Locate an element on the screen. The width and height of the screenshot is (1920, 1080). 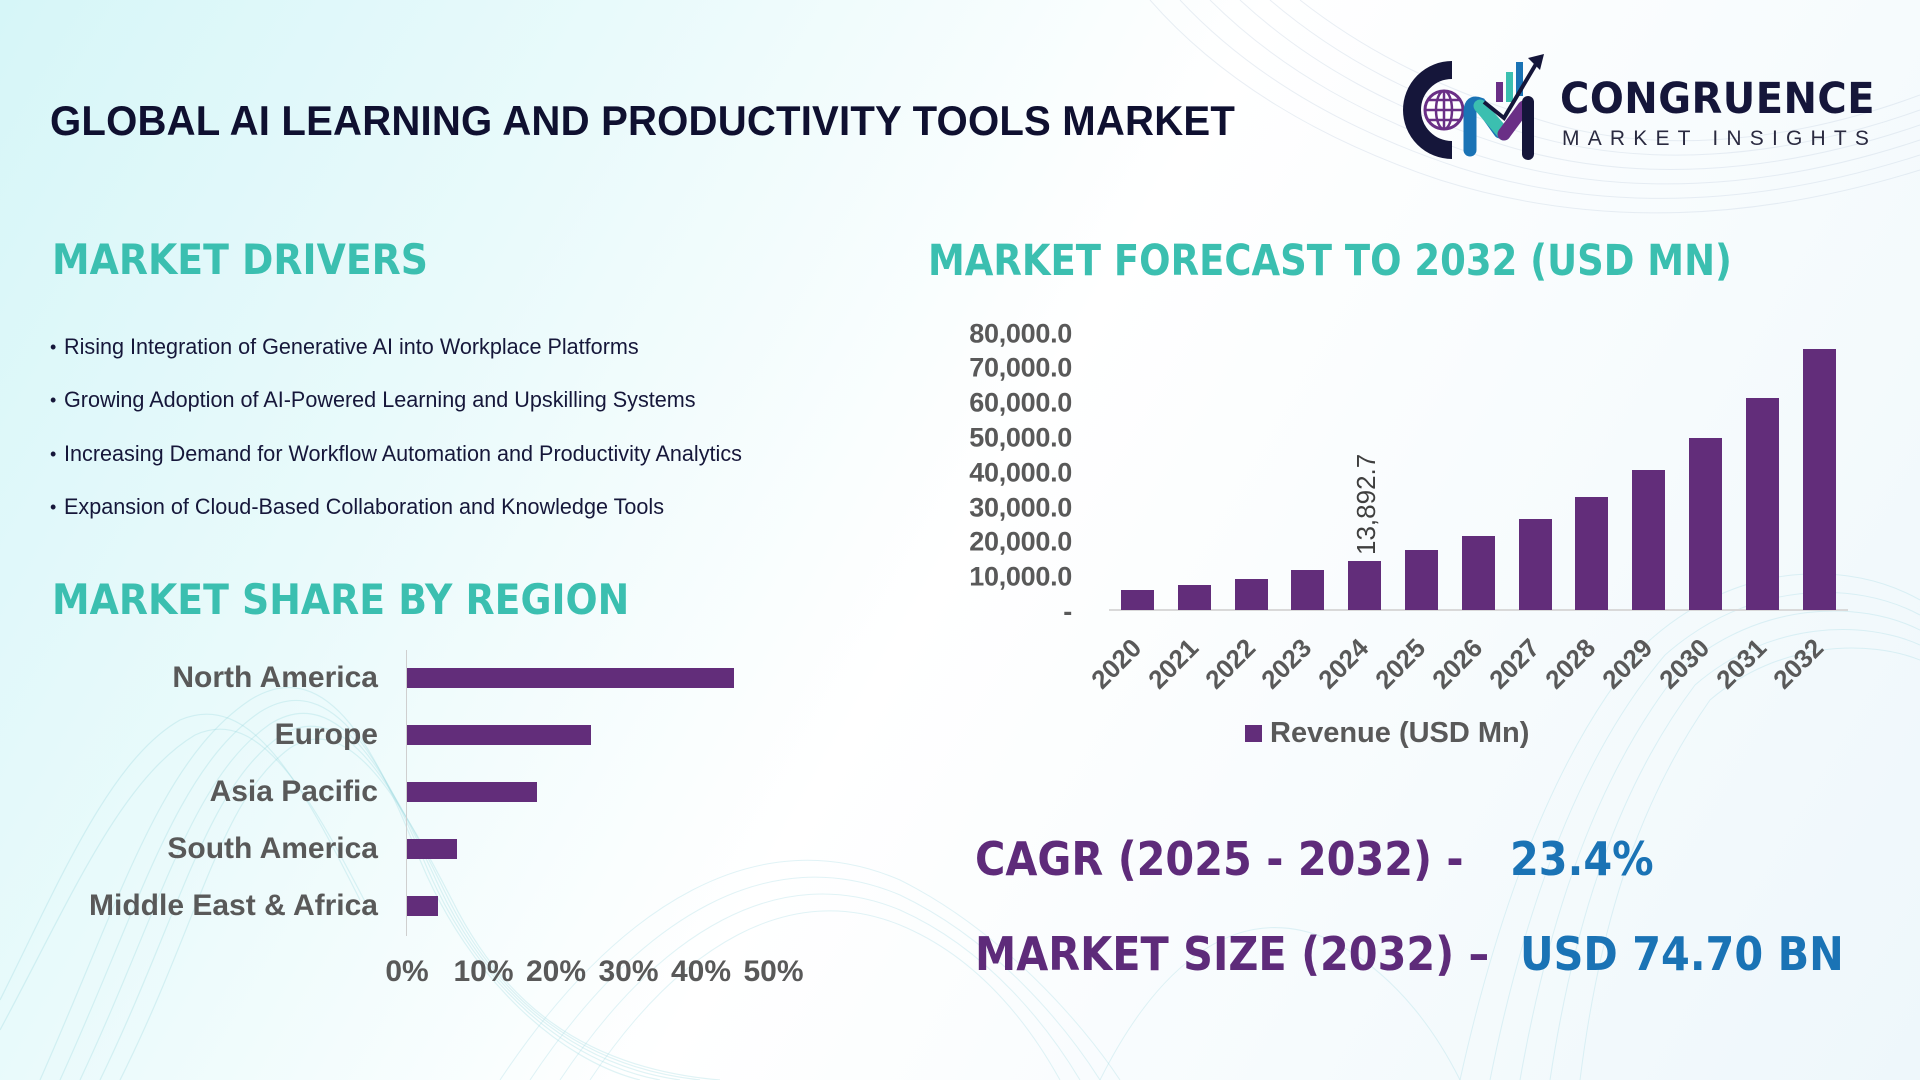
forecast-heading: MARKET FORECAST TO 2032 (USD MN) is located at coordinates (1330, 261).